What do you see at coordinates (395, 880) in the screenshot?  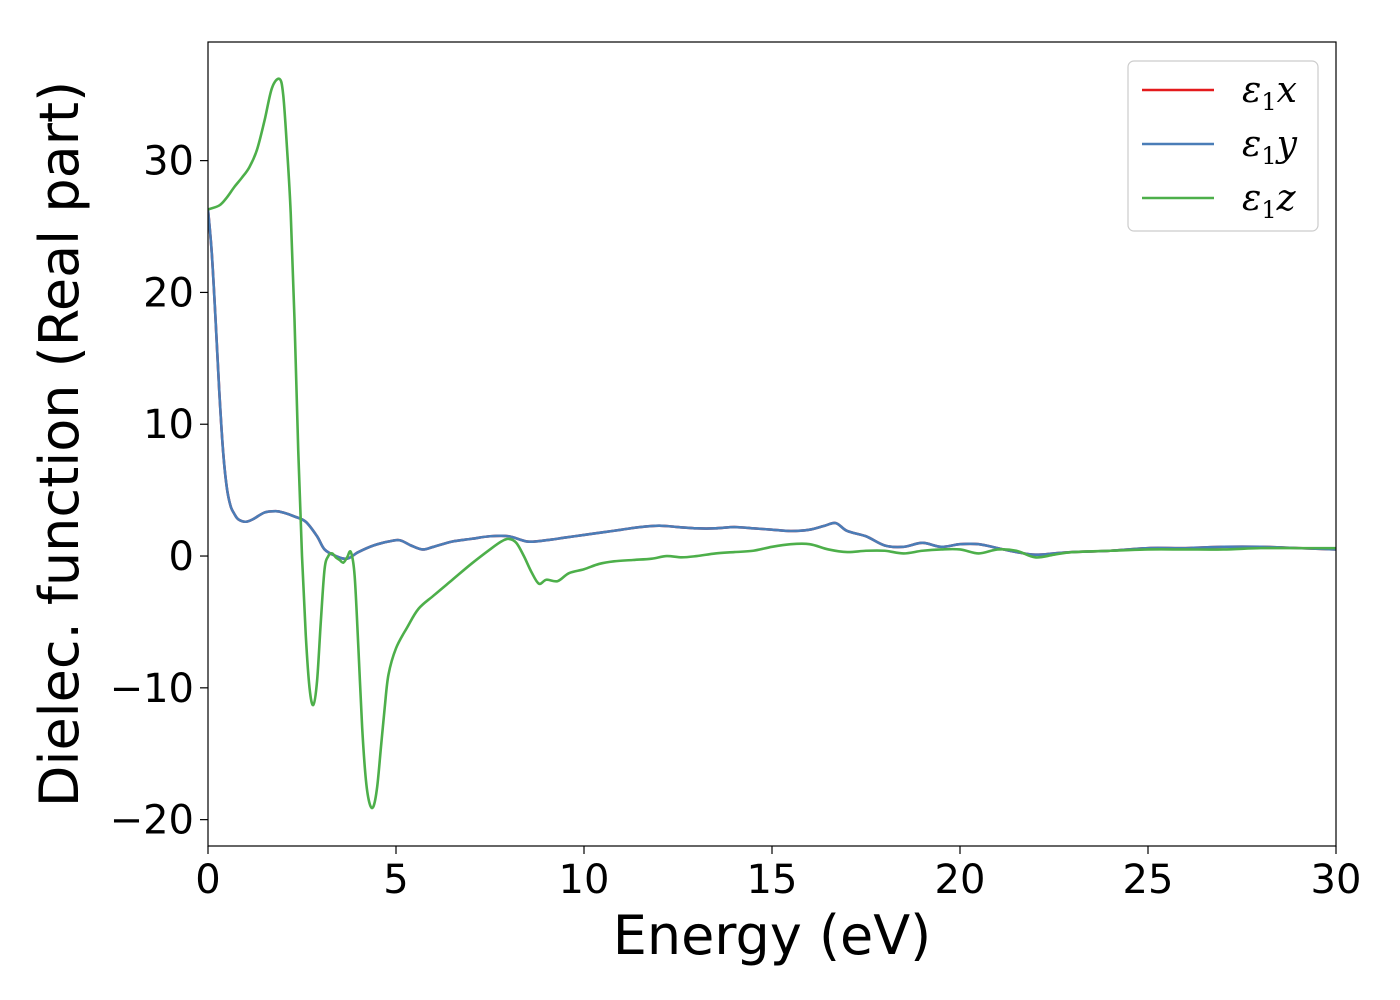 I see `x-tick-label: 5` at bounding box center [395, 880].